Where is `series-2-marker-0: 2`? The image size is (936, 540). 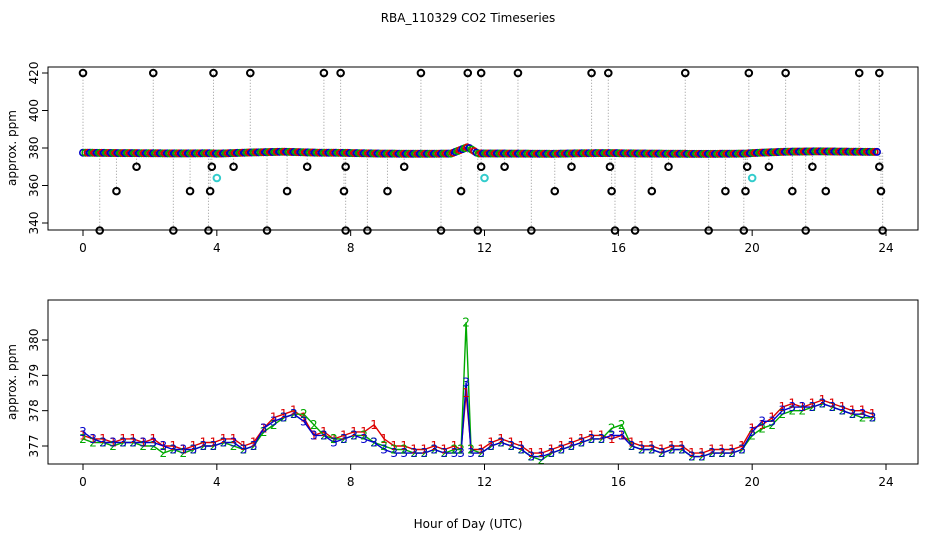 series-2-marker-0: 2 is located at coordinates (83, 439).